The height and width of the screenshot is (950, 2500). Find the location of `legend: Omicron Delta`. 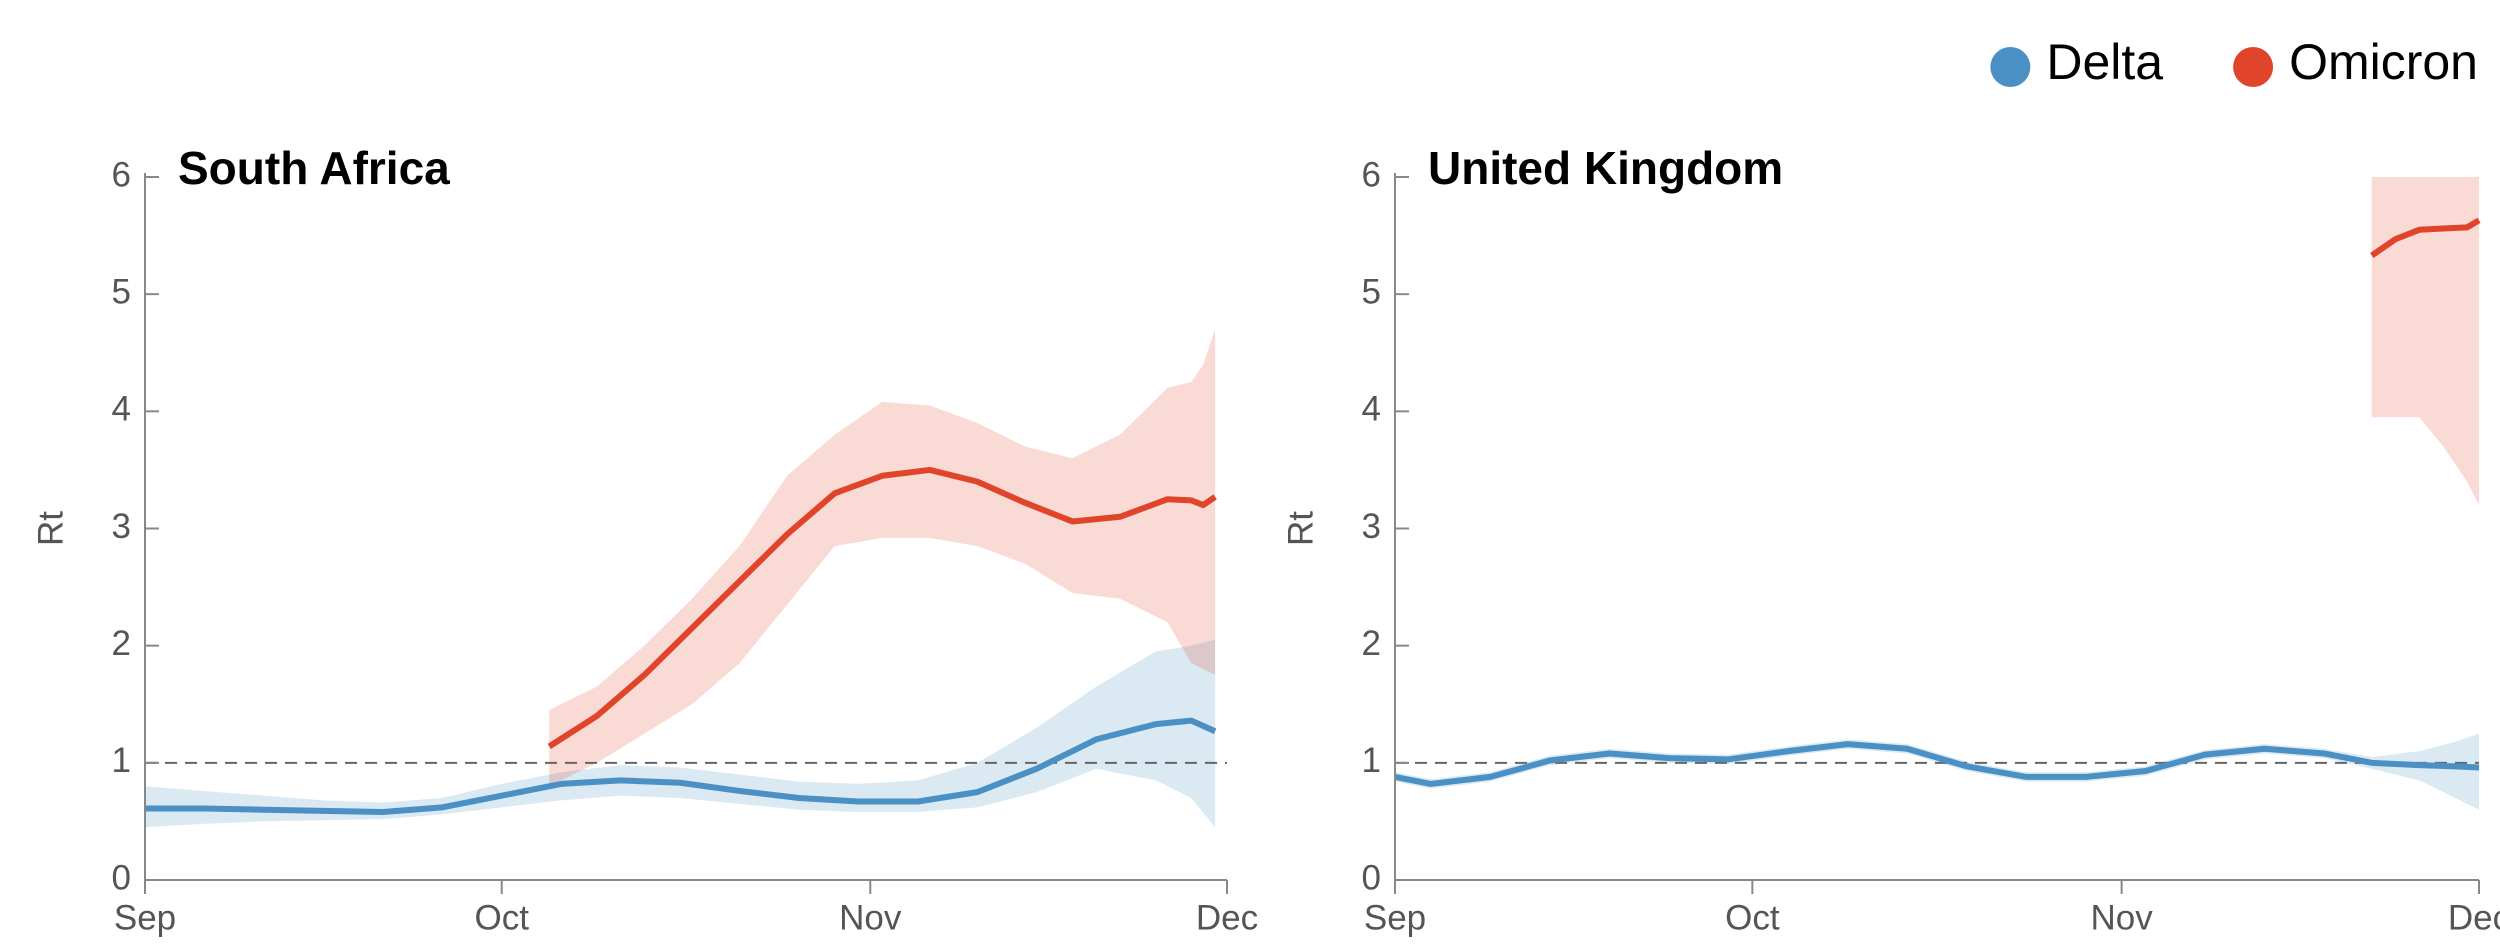

legend: Omicron Delta is located at coordinates (2234, 62).